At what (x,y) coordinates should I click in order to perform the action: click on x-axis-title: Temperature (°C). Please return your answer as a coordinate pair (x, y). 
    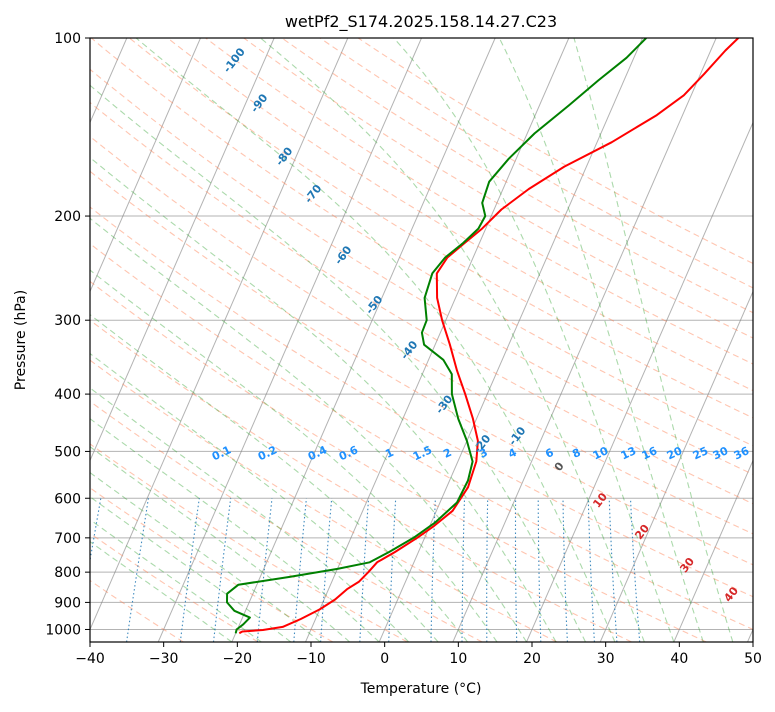
    Looking at the image, I should click on (421, 689).